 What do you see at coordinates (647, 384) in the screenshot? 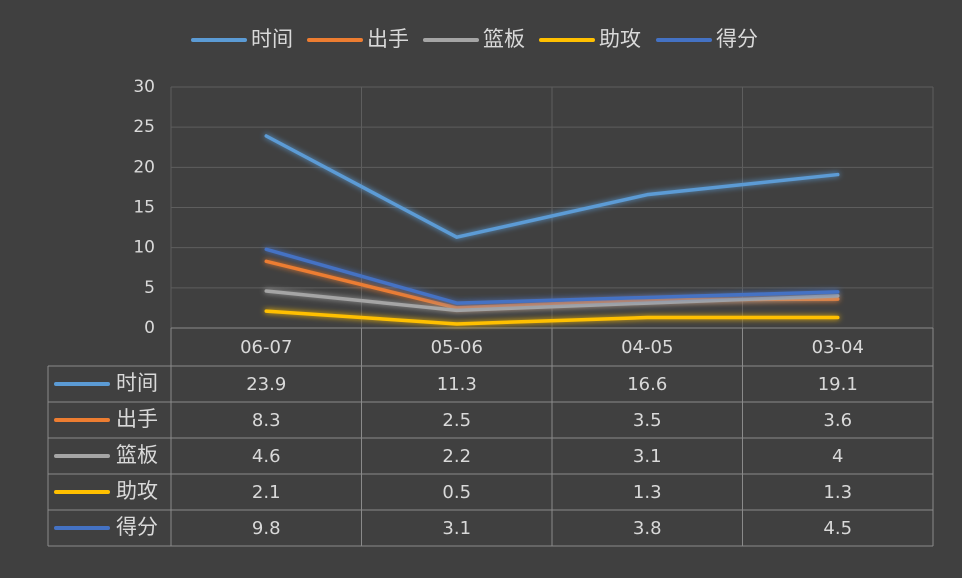
I see `table-value: 16.6` at bounding box center [647, 384].